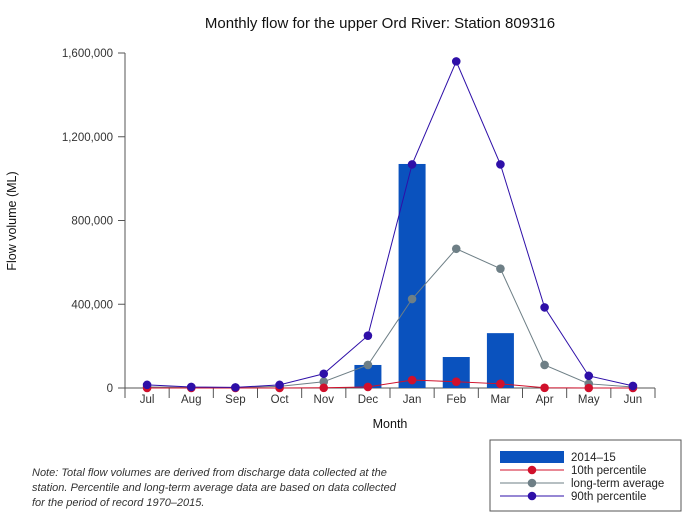 This screenshot has width=700, height=531. I want to click on x-tick-label: Mar, so click(501, 400).